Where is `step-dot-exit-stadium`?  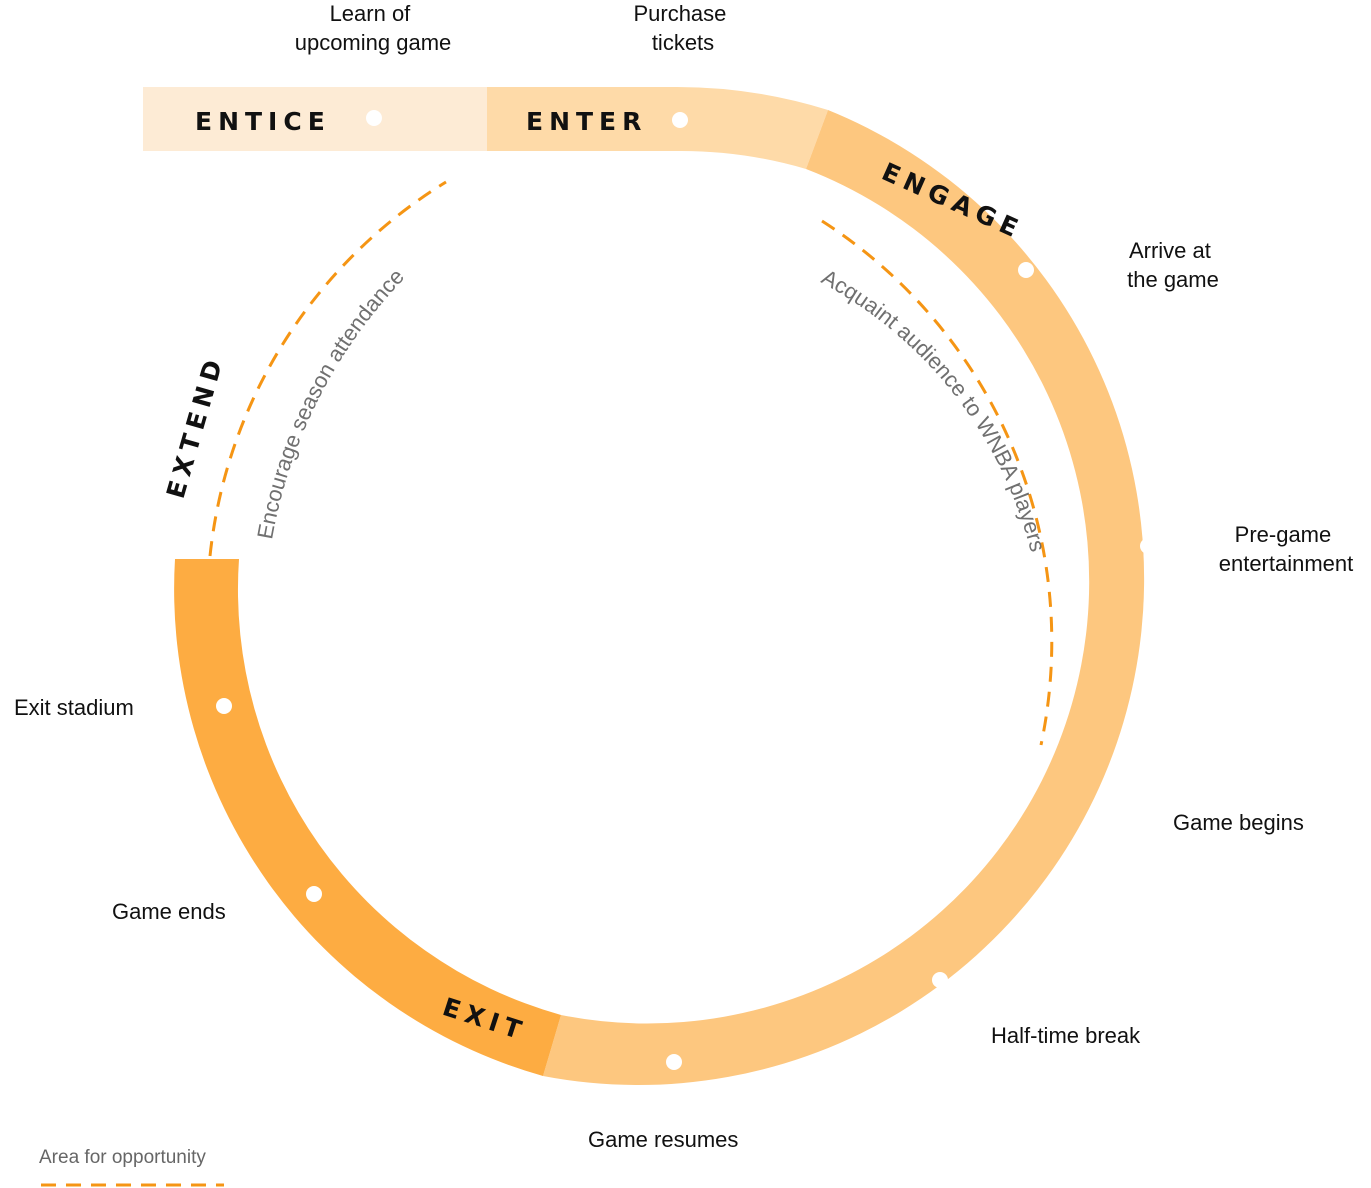 step-dot-exit-stadium is located at coordinates (224, 706).